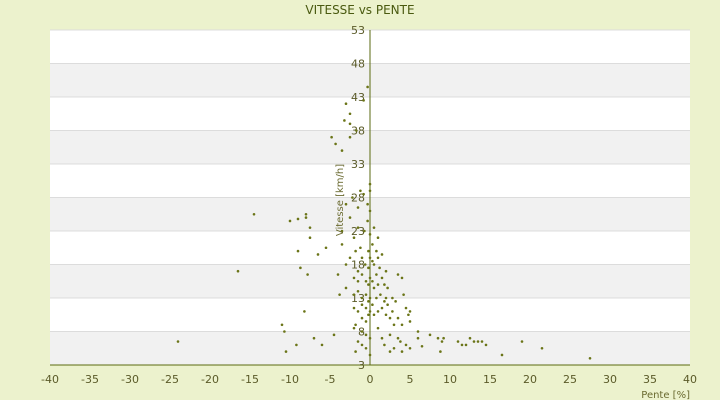 Image resolution: width=720 pixels, height=400 pixels. Describe the element at coordinates (650, 379) in the screenshot. I see `x-tick-label: 35` at that location.